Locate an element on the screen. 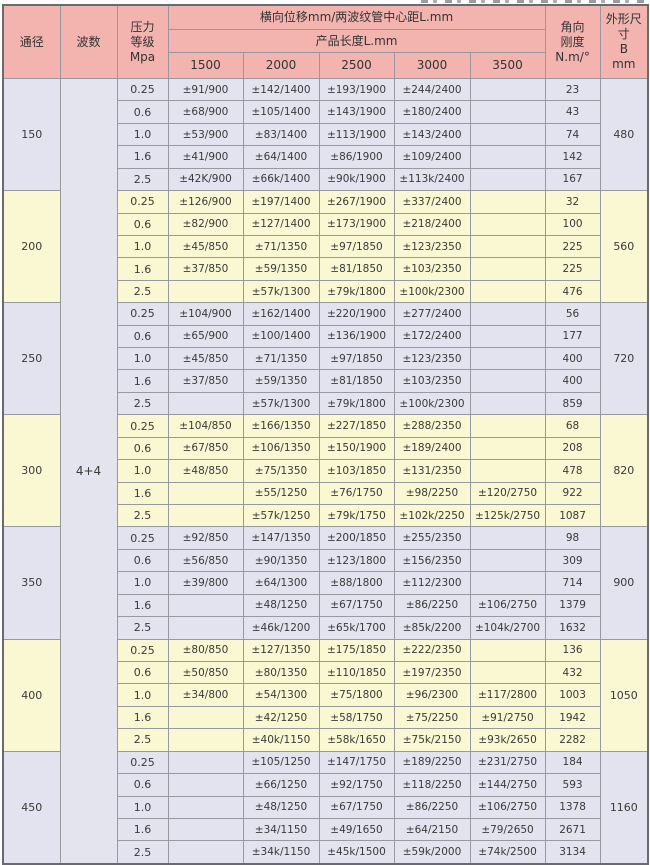 This screenshot has width=650, height=865. displacement-cell: ±42/1250 is located at coordinates (281, 717).